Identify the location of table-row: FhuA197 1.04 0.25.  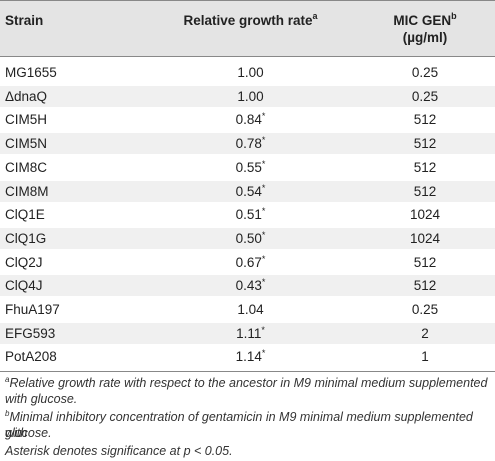
(247, 309).